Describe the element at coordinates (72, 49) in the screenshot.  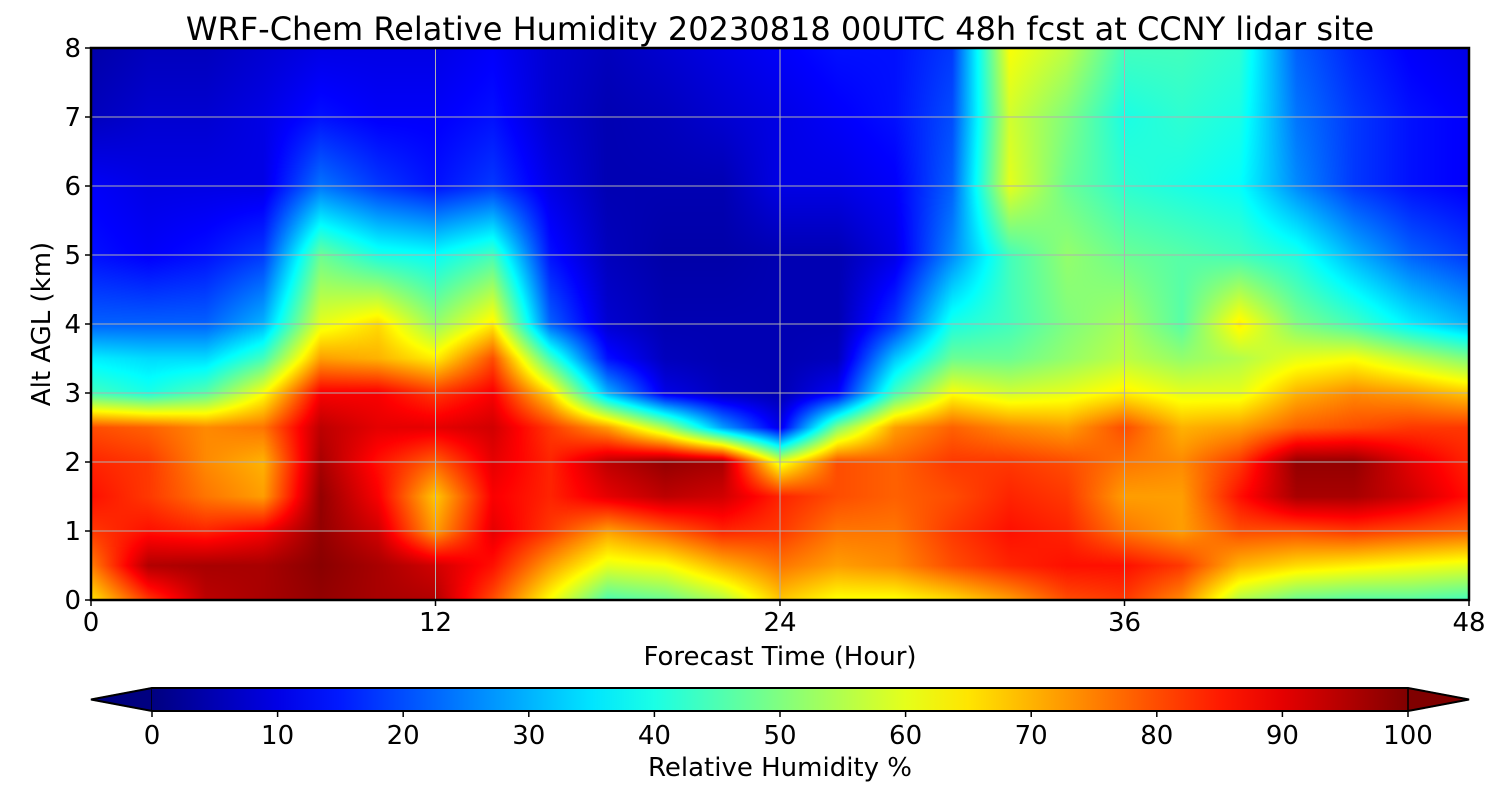
I see `y-tick-label: 8` at that location.